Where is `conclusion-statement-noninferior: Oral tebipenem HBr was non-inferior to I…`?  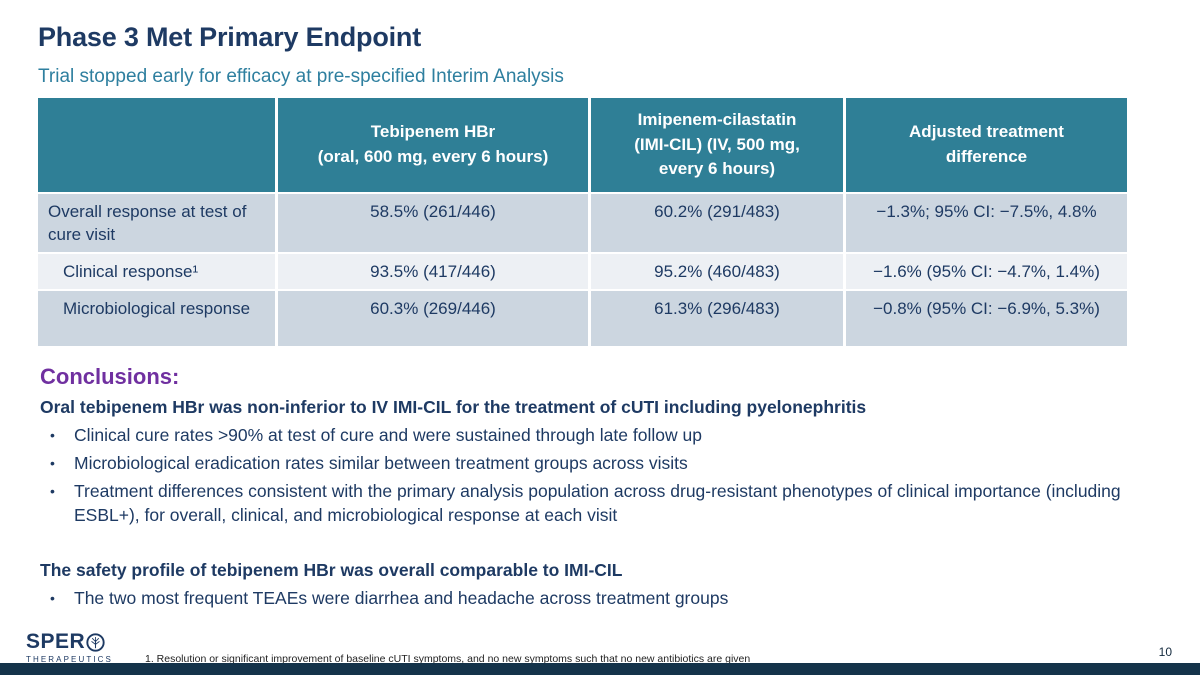 conclusion-statement-noninferior: Oral tebipenem HBr was non-inferior to I… is located at coordinates (453, 407).